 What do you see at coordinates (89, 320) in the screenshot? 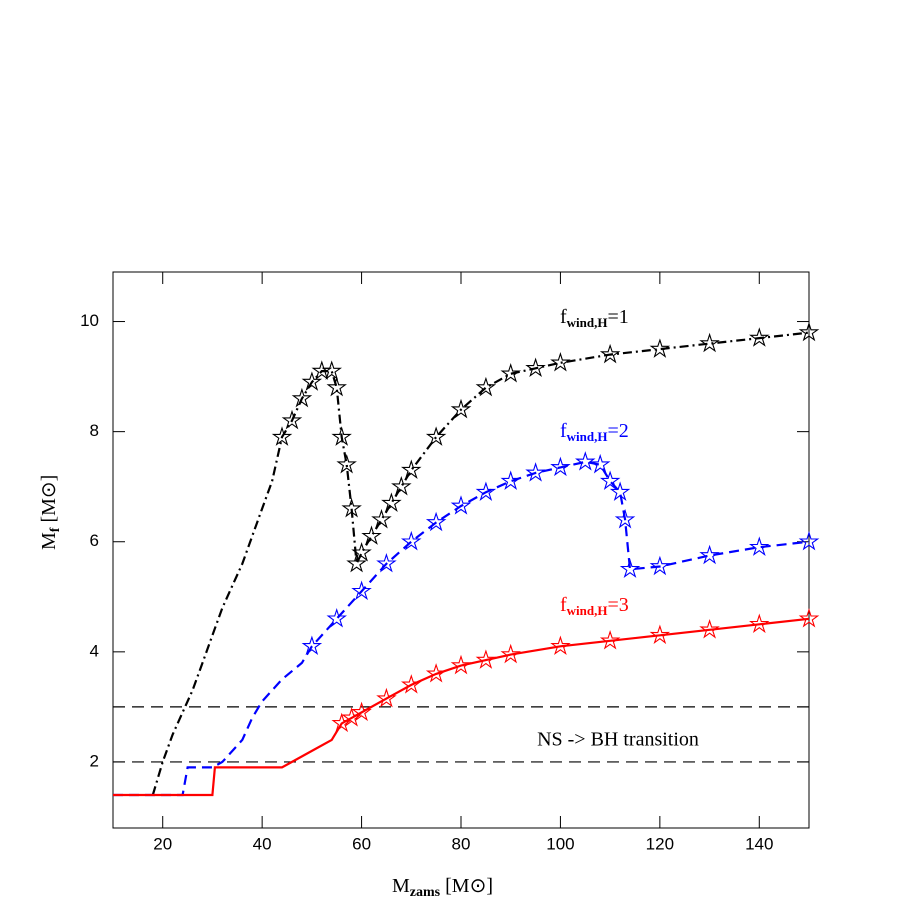
I see `y-tick-label: 10` at bounding box center [89, 320].